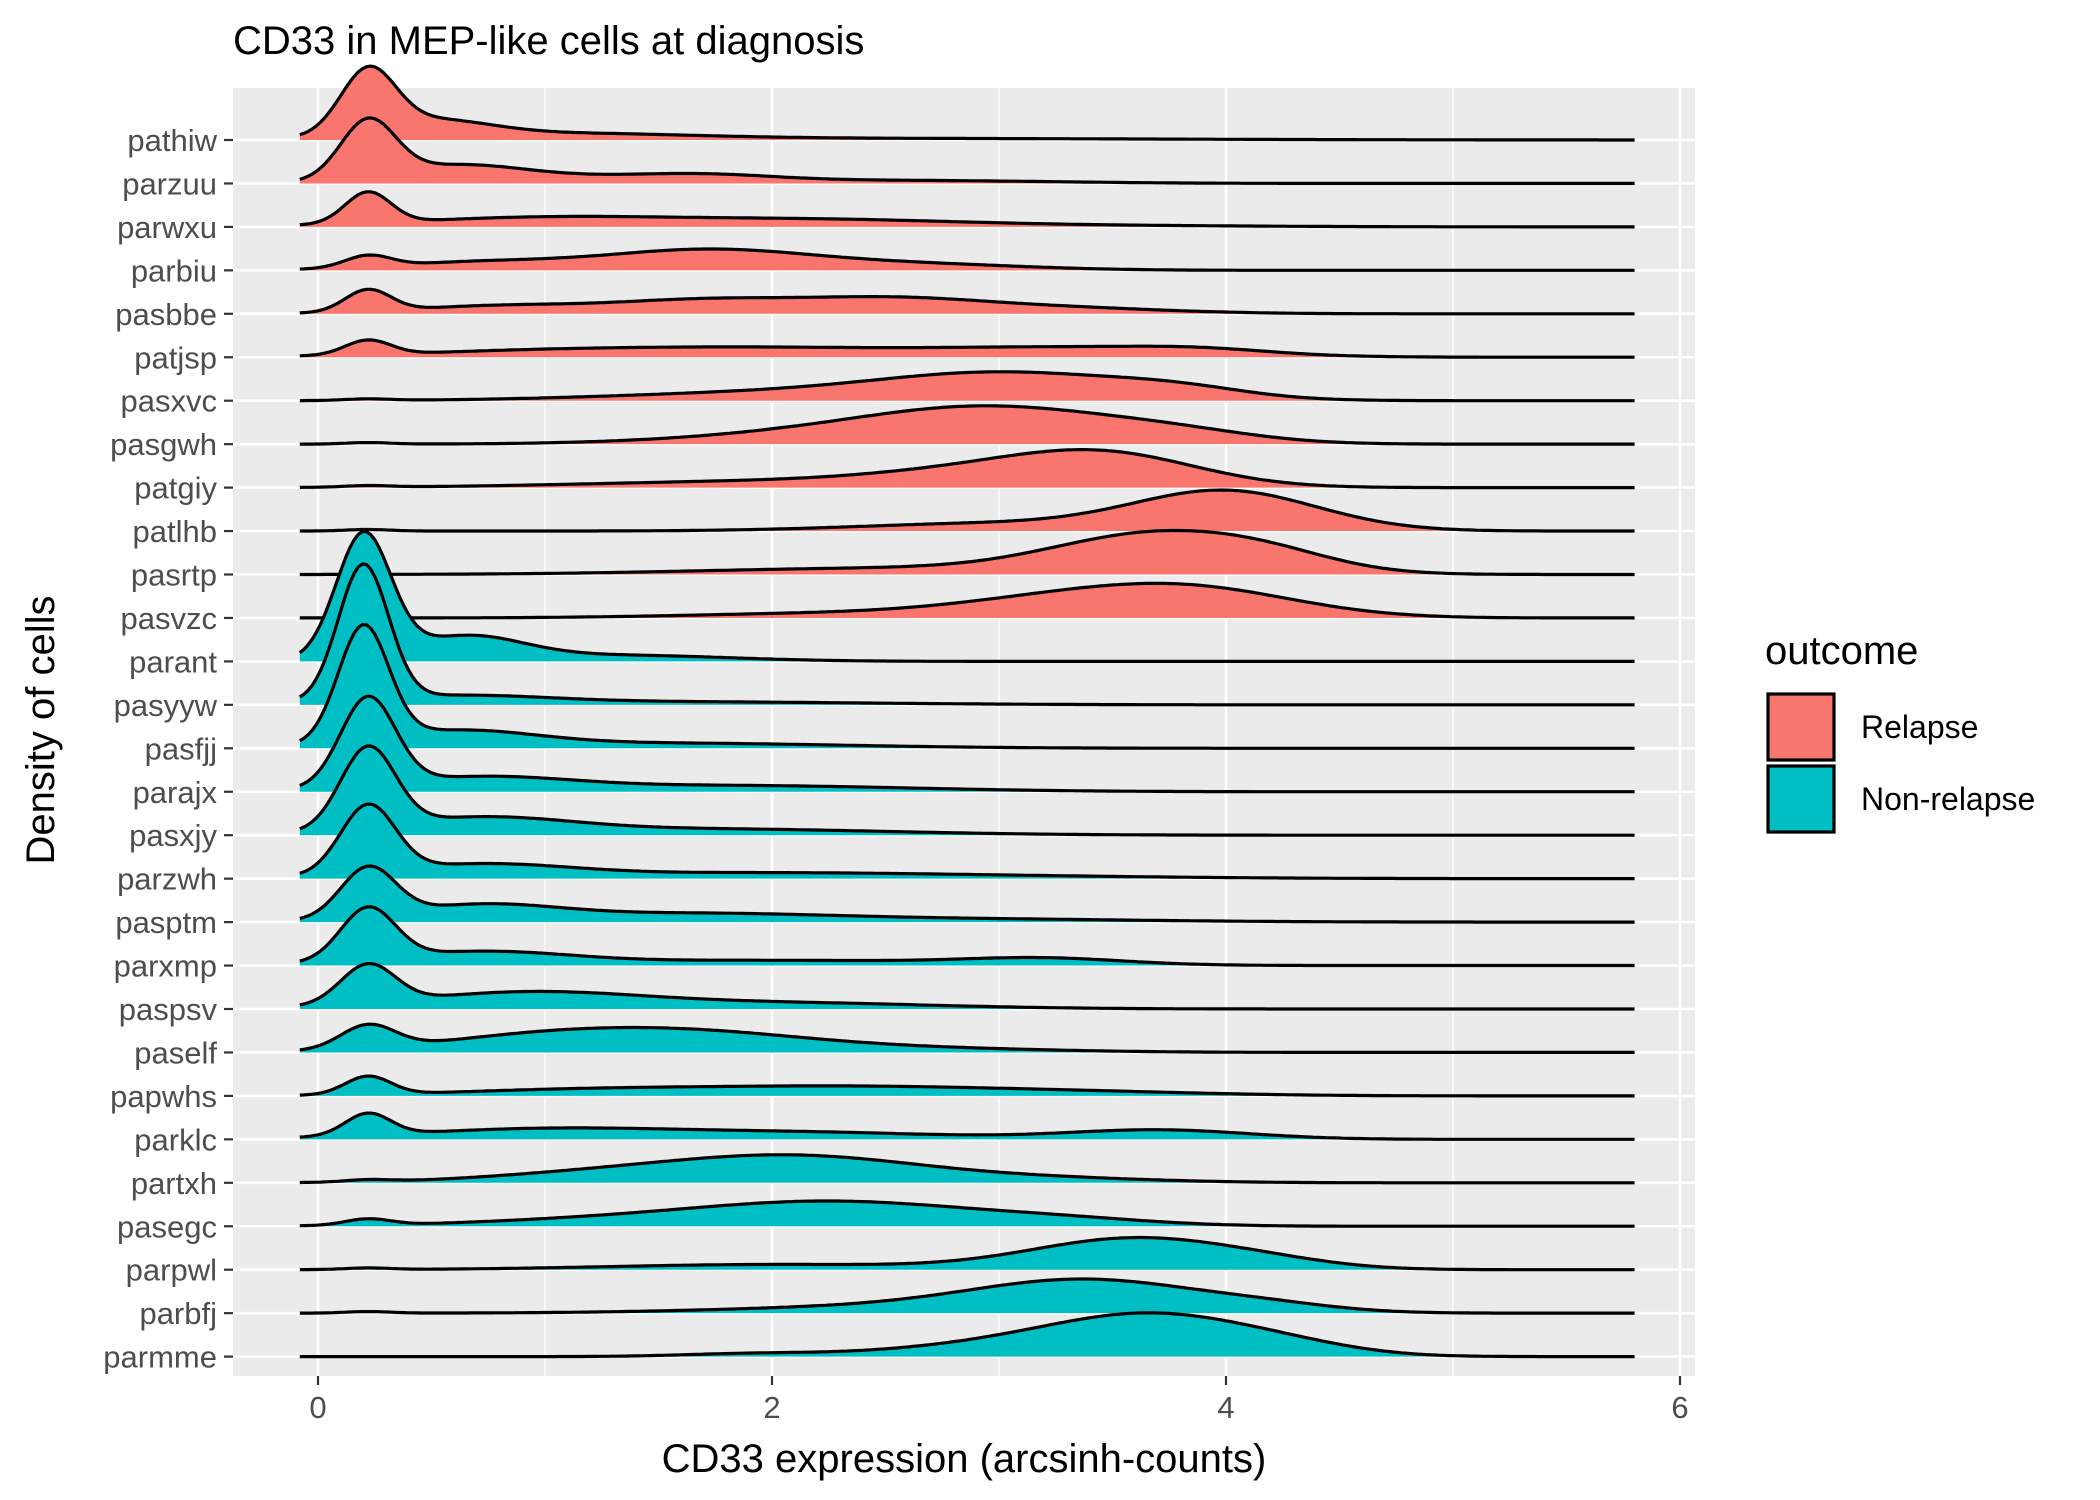 Image resolution: width=2100 pixels, height=1500 pixels. I want to click on y-tick-label: patlhb, so click(175, 531).